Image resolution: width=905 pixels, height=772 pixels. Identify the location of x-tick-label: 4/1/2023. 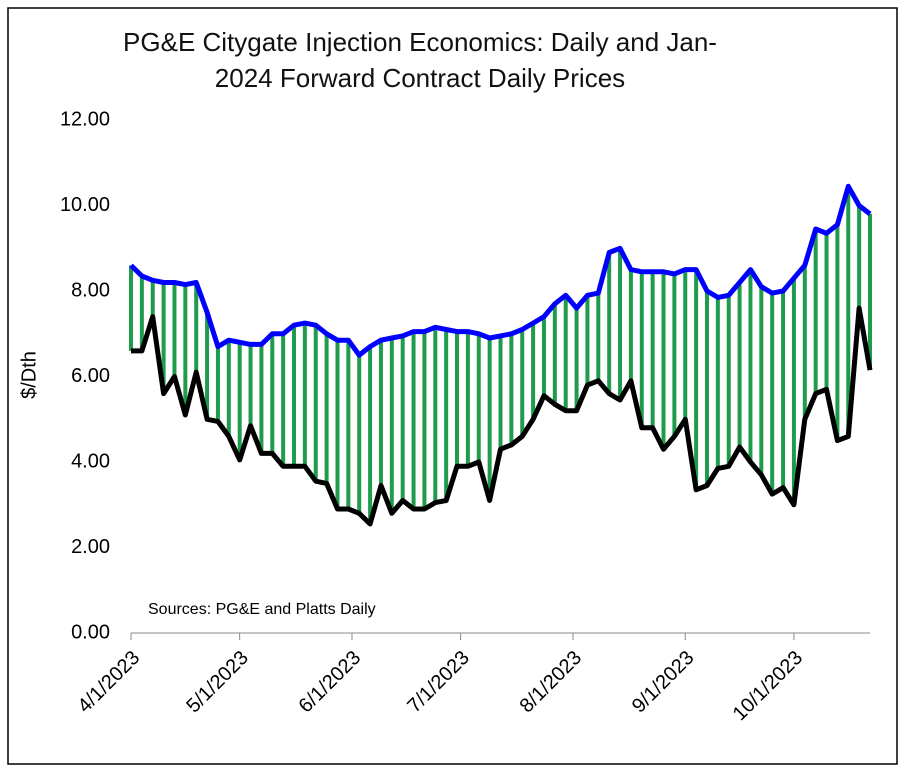
(109, 682).